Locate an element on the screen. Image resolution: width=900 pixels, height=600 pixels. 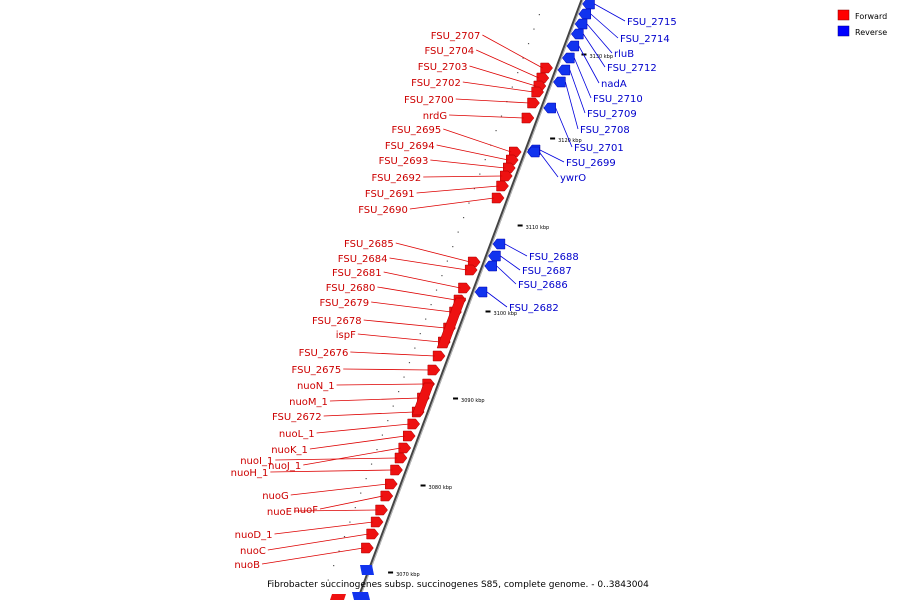
gene-label-nuob: nuoB is located at coordinates (247, 565).